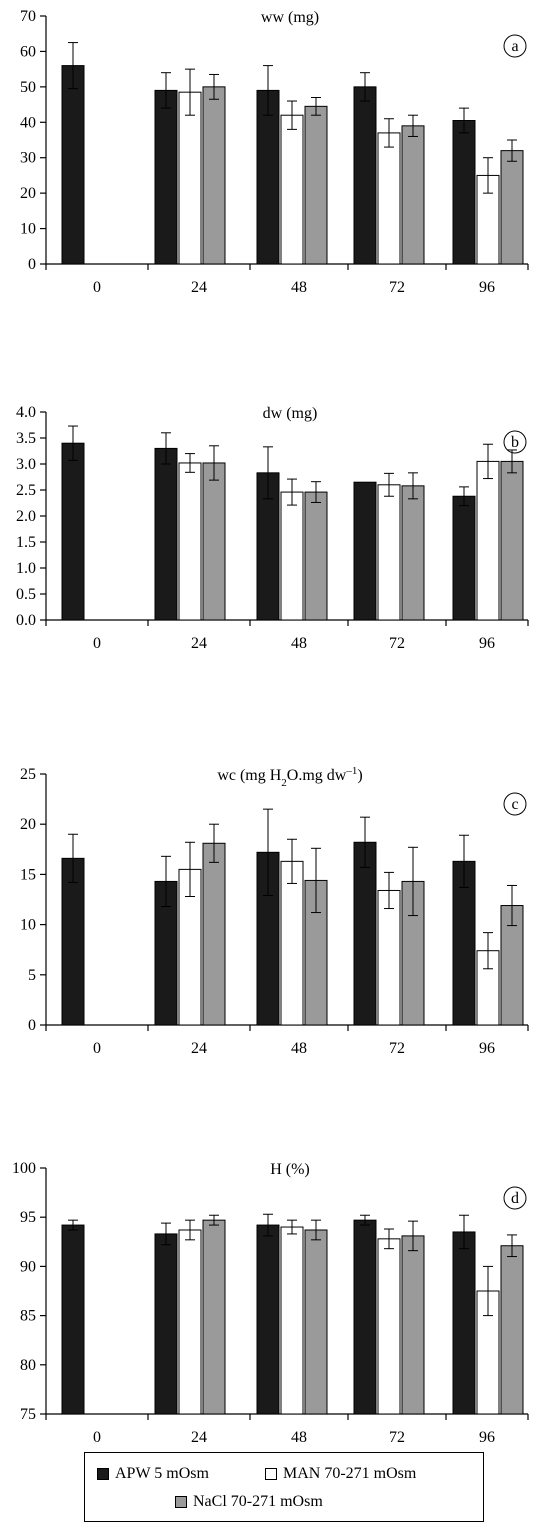 The height and width of the screenshot is (1531, 545). I want to click on y-tick-label: 80, so click(28, 1365).